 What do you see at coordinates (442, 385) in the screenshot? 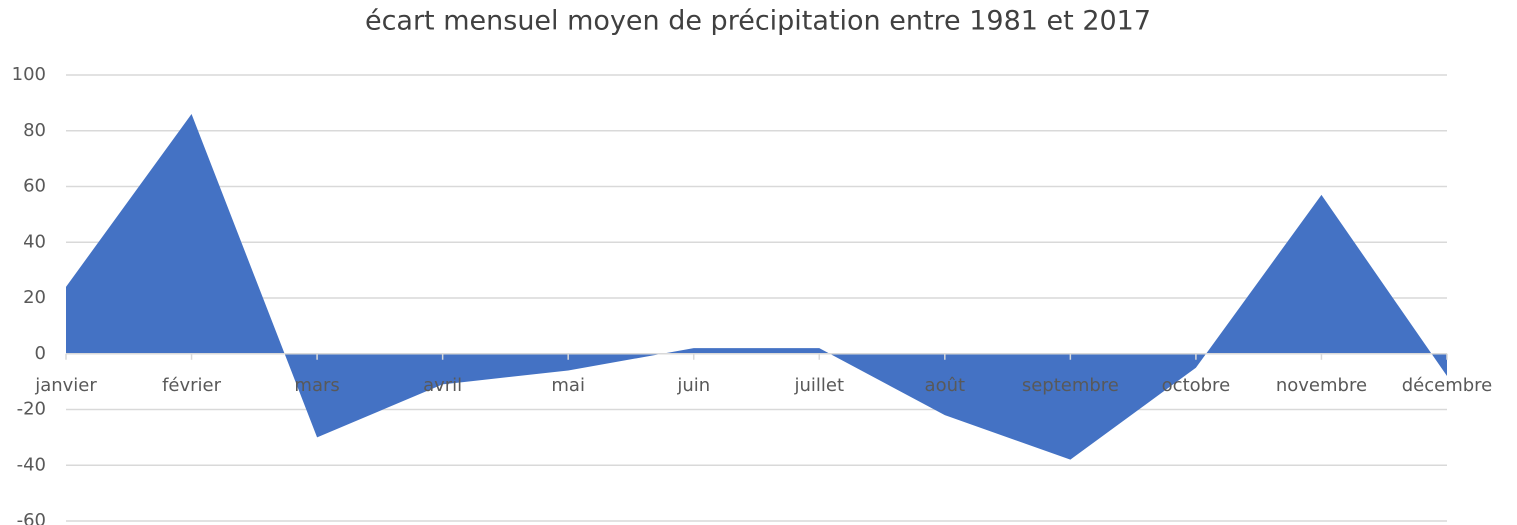
I see `x-tick-label: avril` at bounding box center [442, 385].